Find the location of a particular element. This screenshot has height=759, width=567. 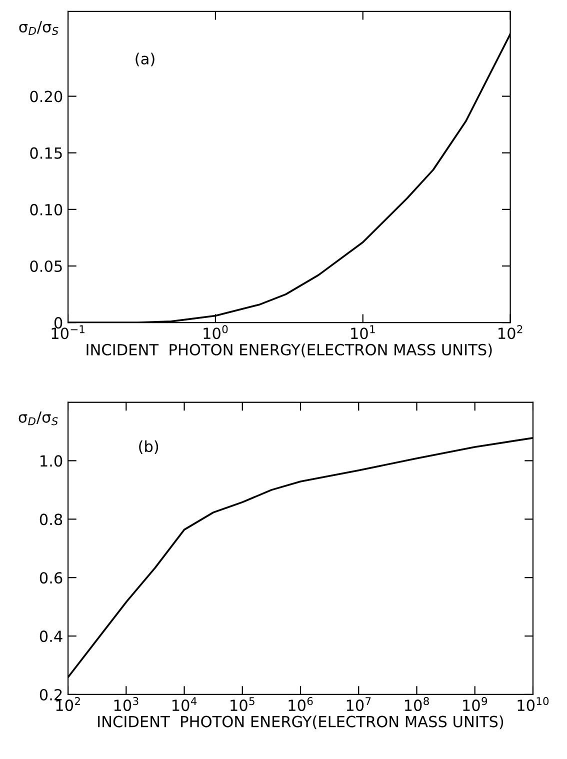

y-tick-label: 0.20 is located at coordinates (46, 96).